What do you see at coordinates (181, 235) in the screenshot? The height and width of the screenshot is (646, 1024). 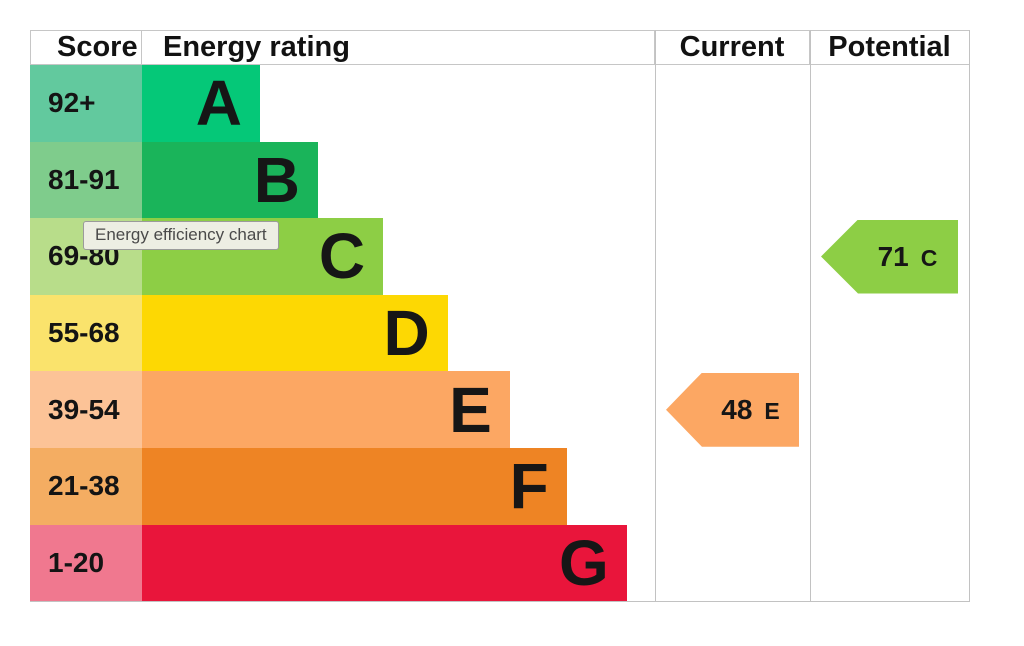 I see `chart-hover-tooltip: Energy efficiency chart` at bounding box center [181, 235].